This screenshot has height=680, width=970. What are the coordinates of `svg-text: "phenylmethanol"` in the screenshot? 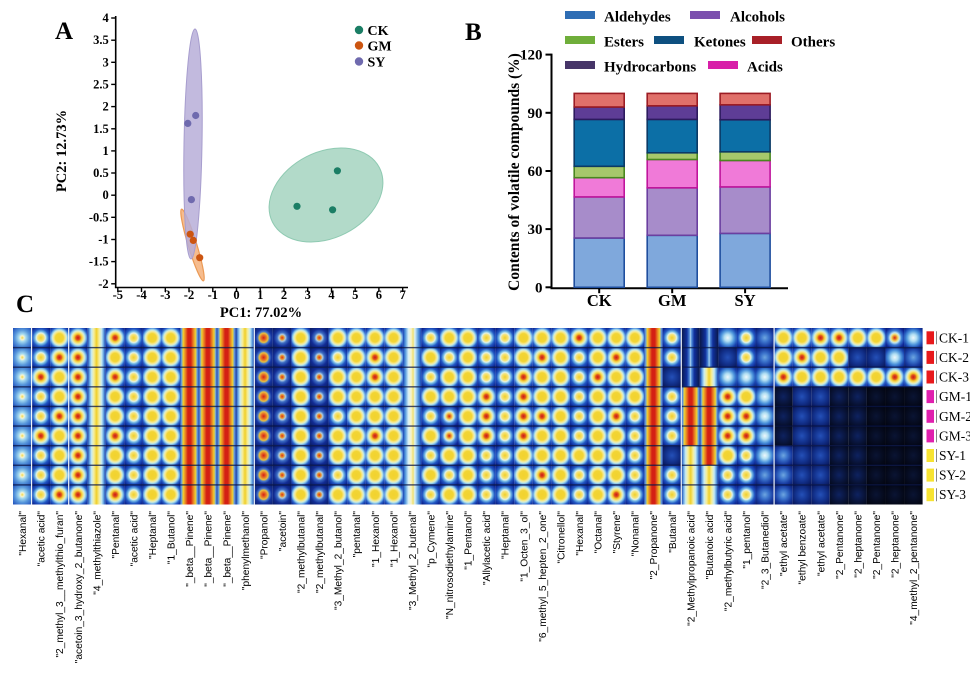 It's located at (246, 551).